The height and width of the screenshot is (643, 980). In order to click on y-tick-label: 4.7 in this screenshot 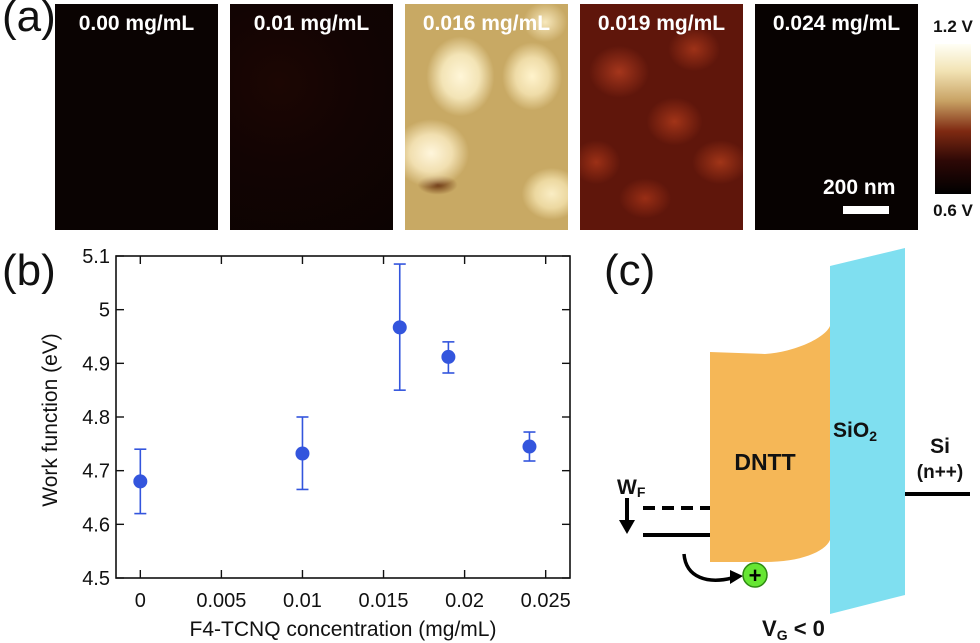, I will do `click(96, 472)`.